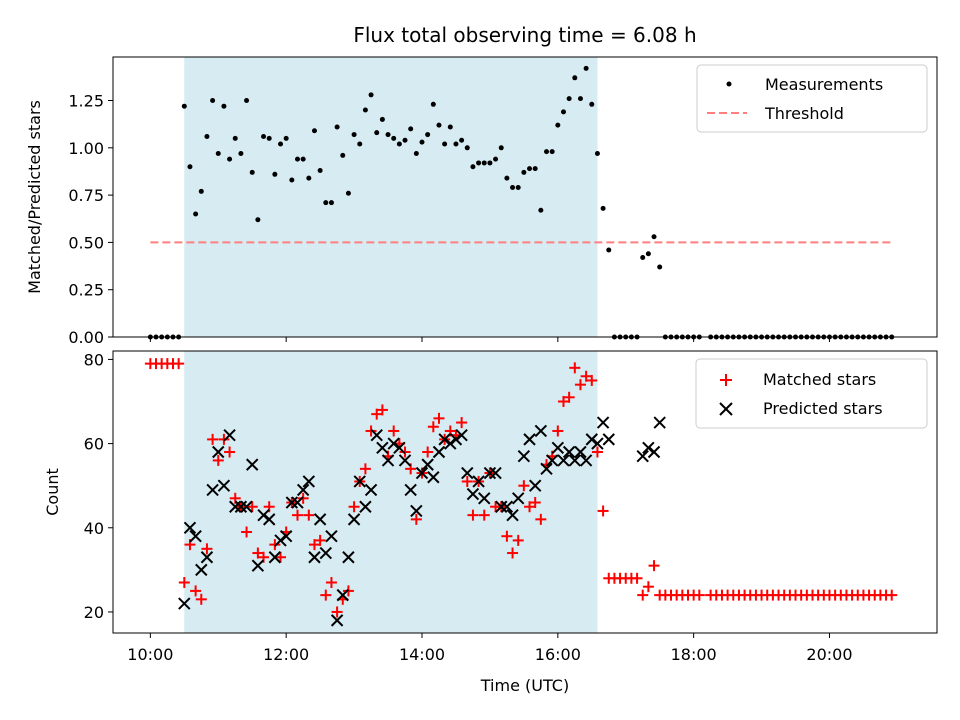 The height and width of the screenshot is (720, 960). Describe the element at coordinates (90, 219) in the screenshot. I see `top-y-ticks: 0.00 0.25 0.50 0.75 1.00 1.25` at that location.